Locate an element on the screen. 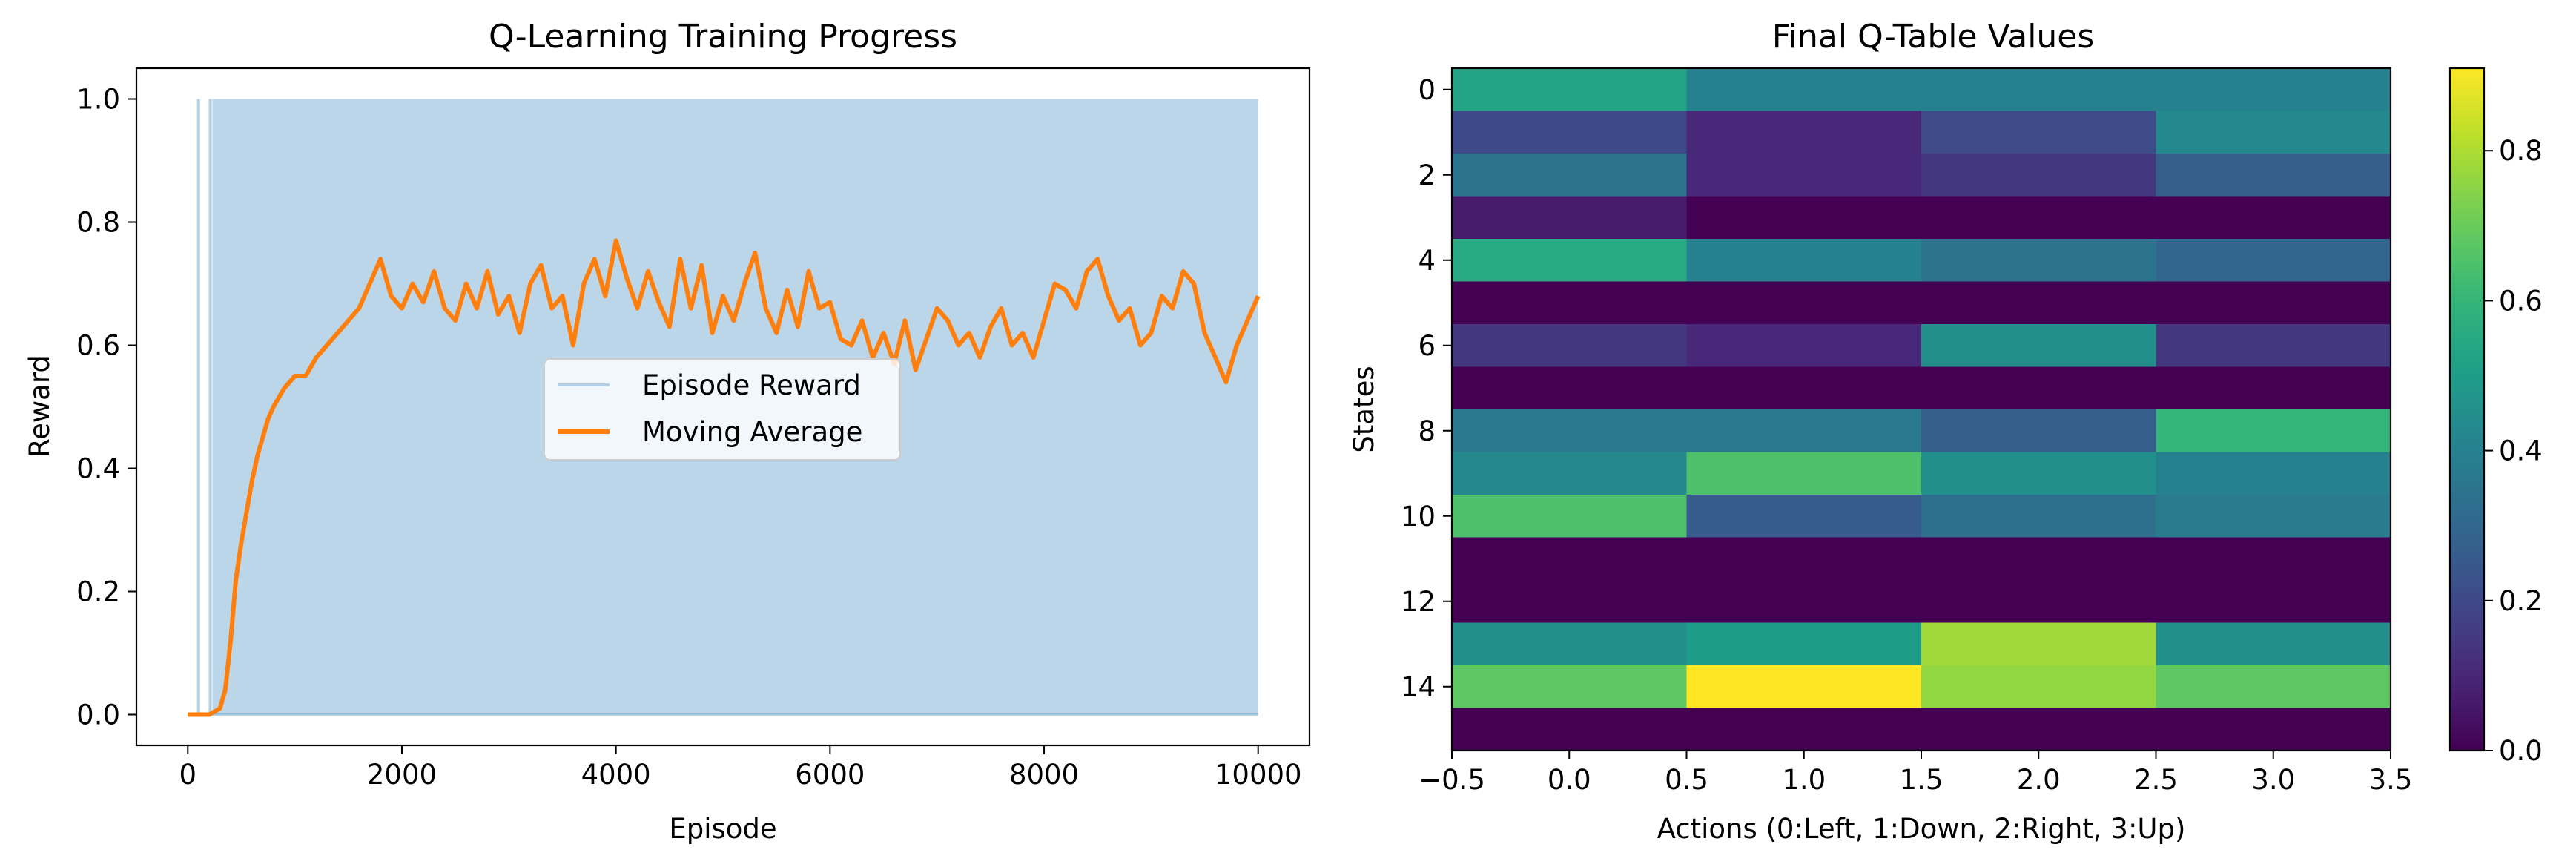 Image resolution: width=2576 pixels, height=867 pixels. line-chart-x-label: Episode is located at coordinates (722, 829).